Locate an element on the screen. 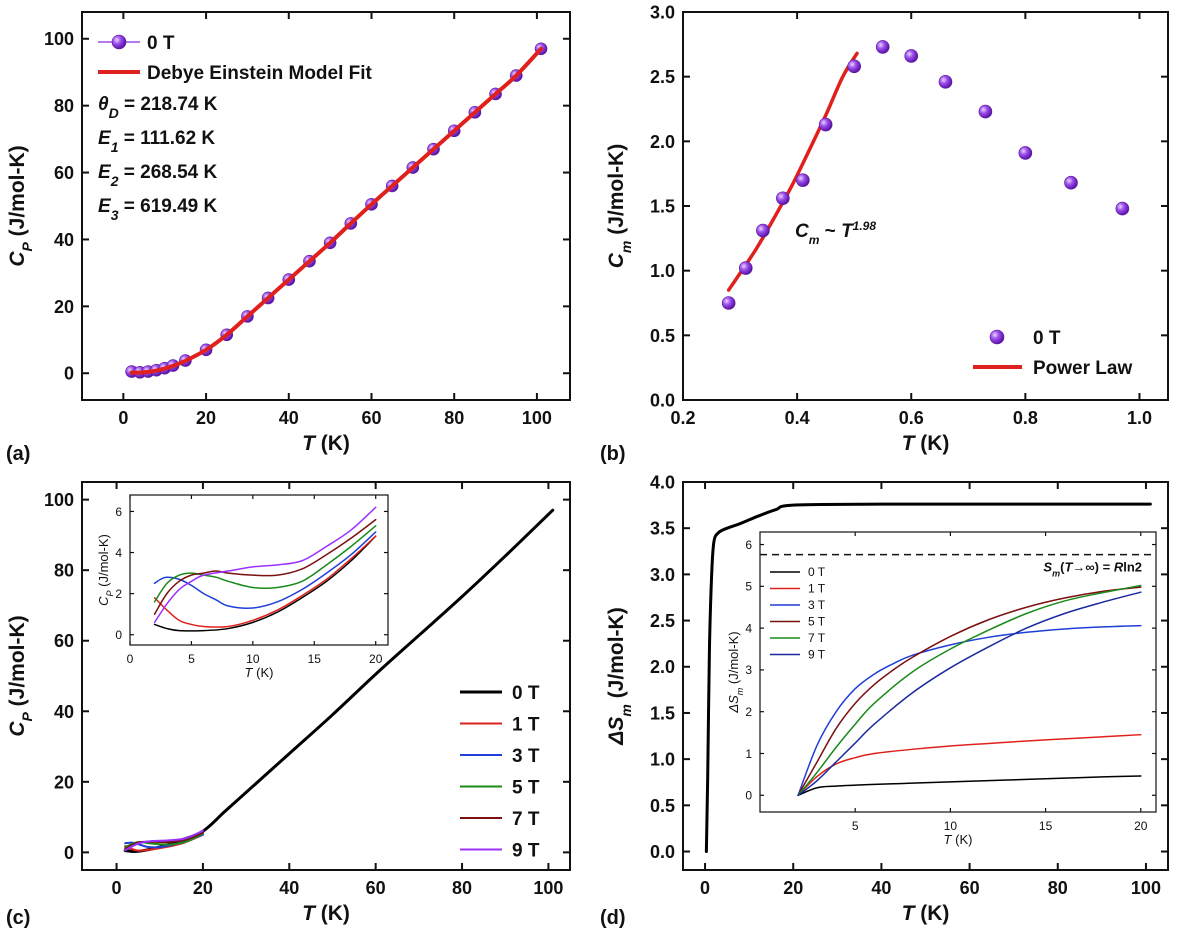 This screenshot has height=942, width=1200. inset-legend-label: 1 T is located at coordinates (817, 589).